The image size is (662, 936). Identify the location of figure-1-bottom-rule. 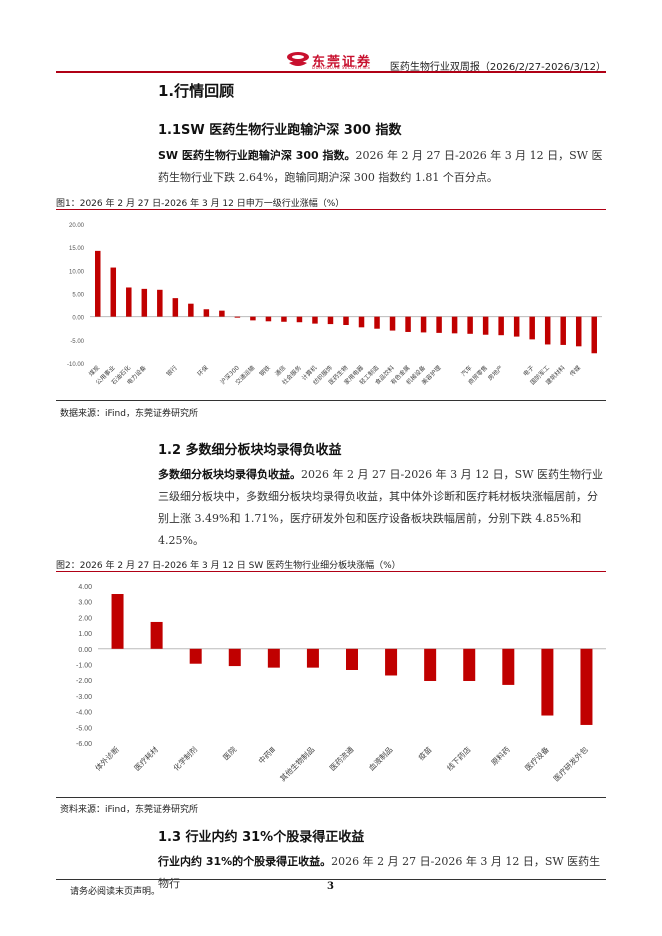
(331, 400).